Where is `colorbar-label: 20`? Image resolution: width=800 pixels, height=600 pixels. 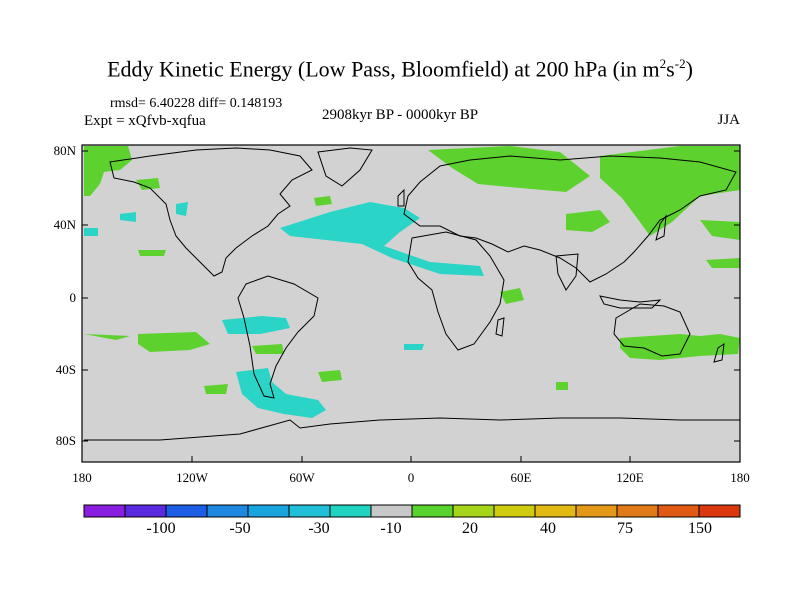
colorbar-label: 20 is located at coordinates (470, 528).